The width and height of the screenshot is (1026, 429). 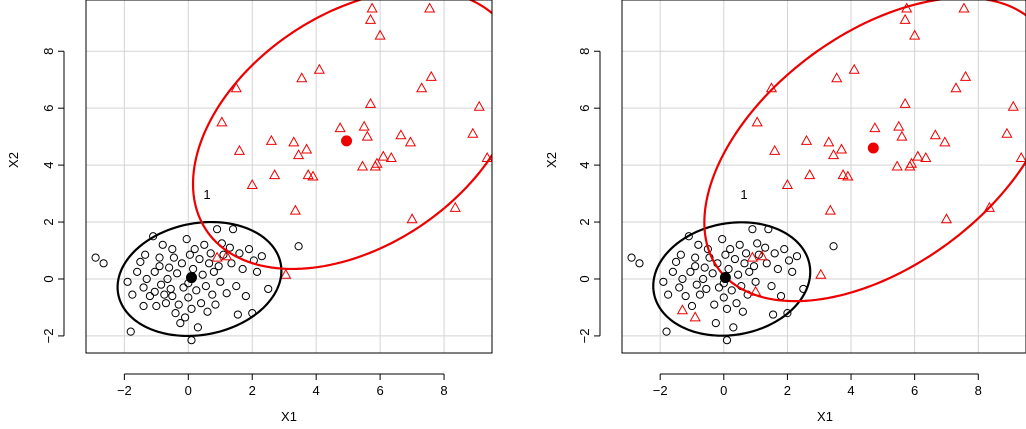 What do you see at coordinates (787, 390) in the screenshot?
I see `x-tick-label: 2` at bounding box center [787, 390].